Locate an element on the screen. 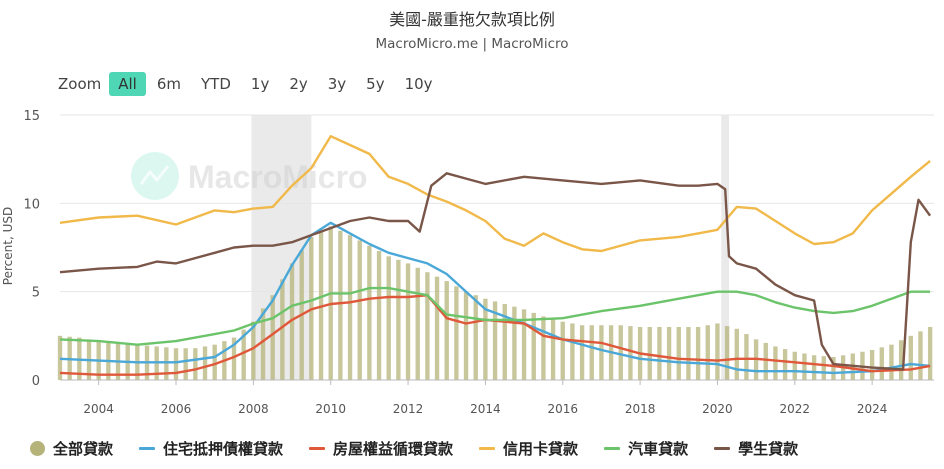 Image resolution: width=944 pixels, height=469 pixels. zoom-10y-button: 10y is located at coordinates (418, 84).